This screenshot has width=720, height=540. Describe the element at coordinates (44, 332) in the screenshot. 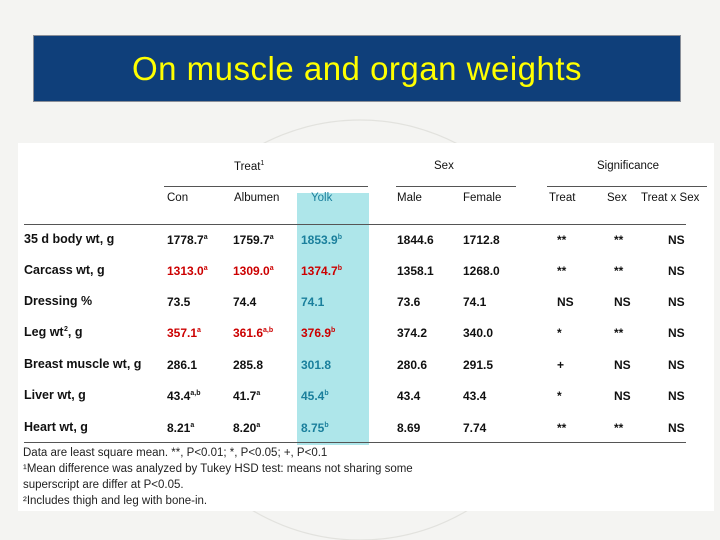

I see `row-label: Leg wt` at that location.